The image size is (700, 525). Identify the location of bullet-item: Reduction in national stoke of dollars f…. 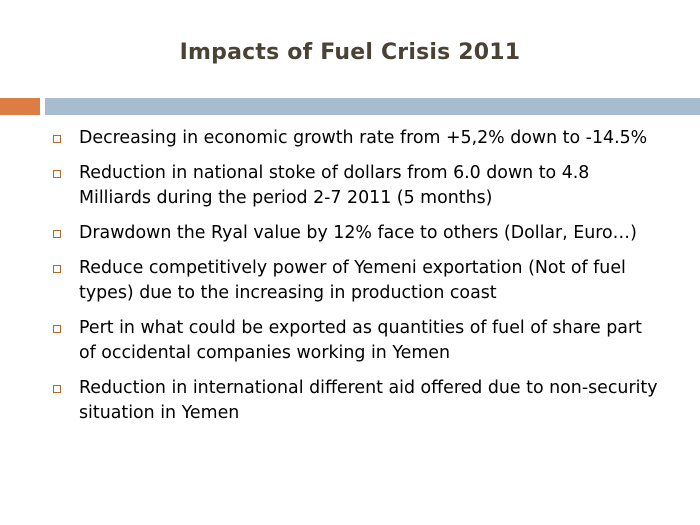
(357, 186).